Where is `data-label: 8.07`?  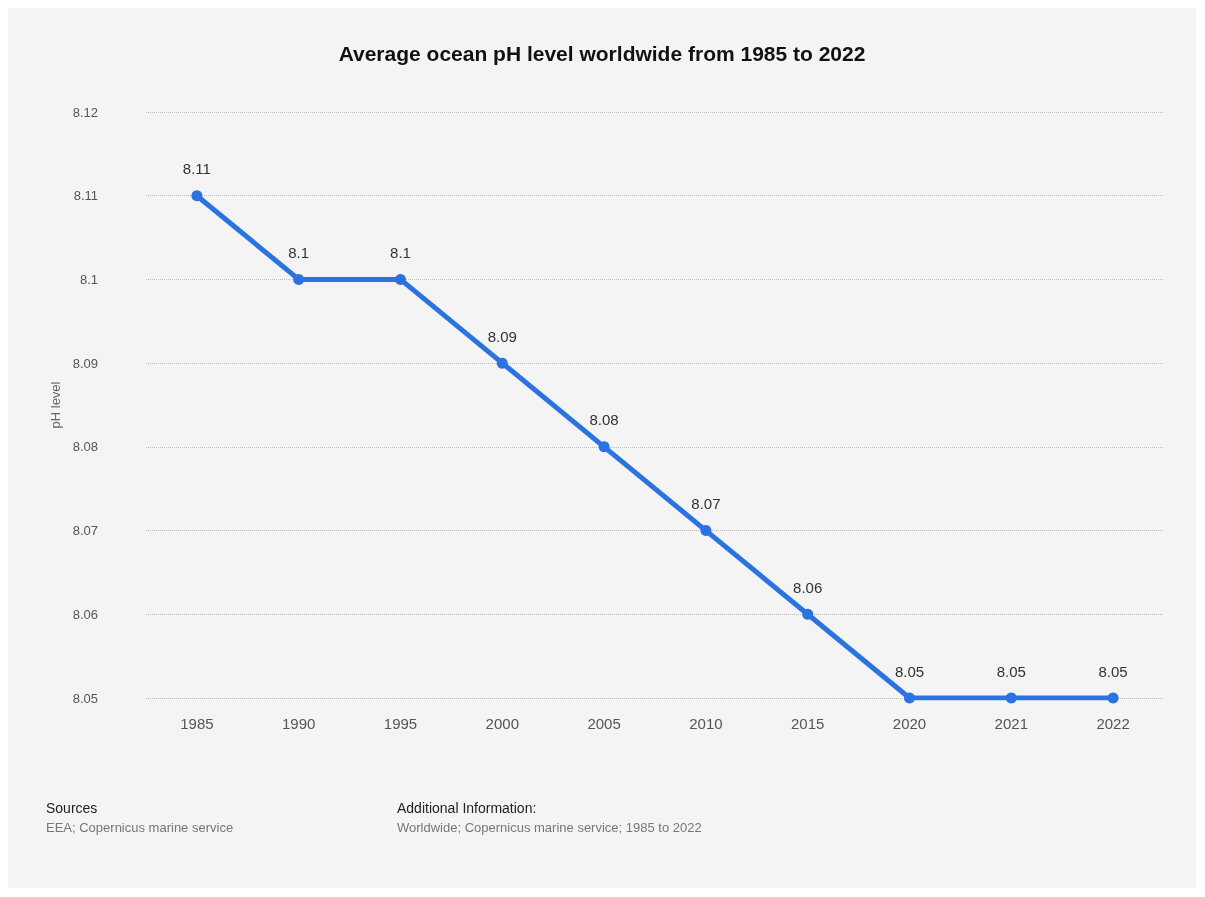
data-label: 8.07 is located at coordinates (706, 504).